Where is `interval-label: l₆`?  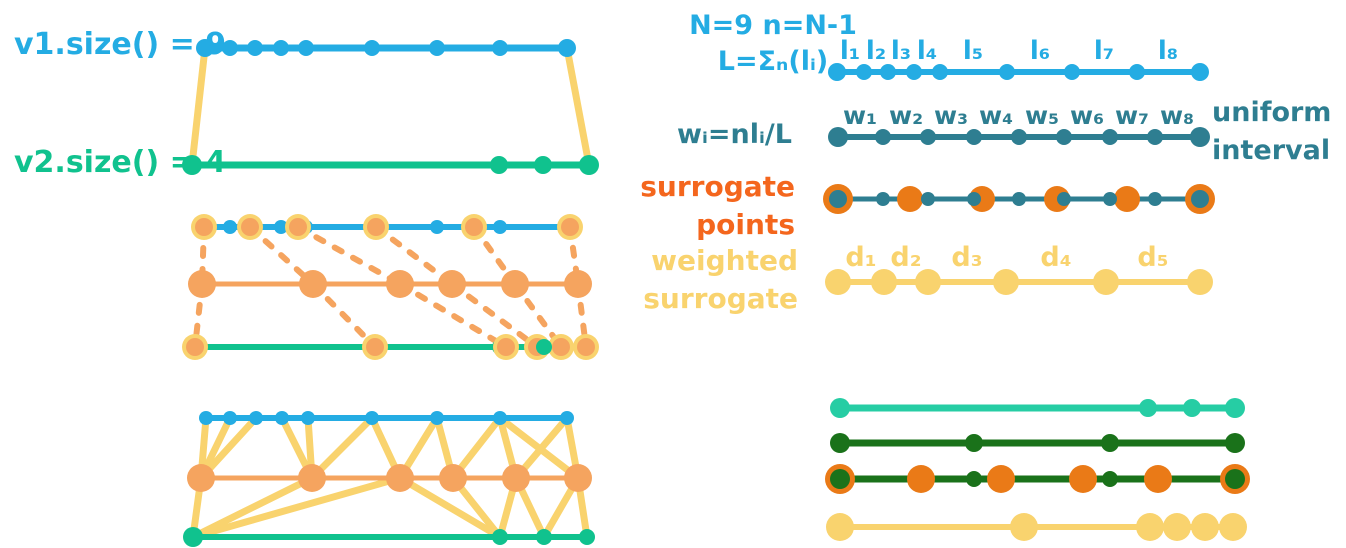 interval-label: l₆ is located at coordinates (1040, 51).